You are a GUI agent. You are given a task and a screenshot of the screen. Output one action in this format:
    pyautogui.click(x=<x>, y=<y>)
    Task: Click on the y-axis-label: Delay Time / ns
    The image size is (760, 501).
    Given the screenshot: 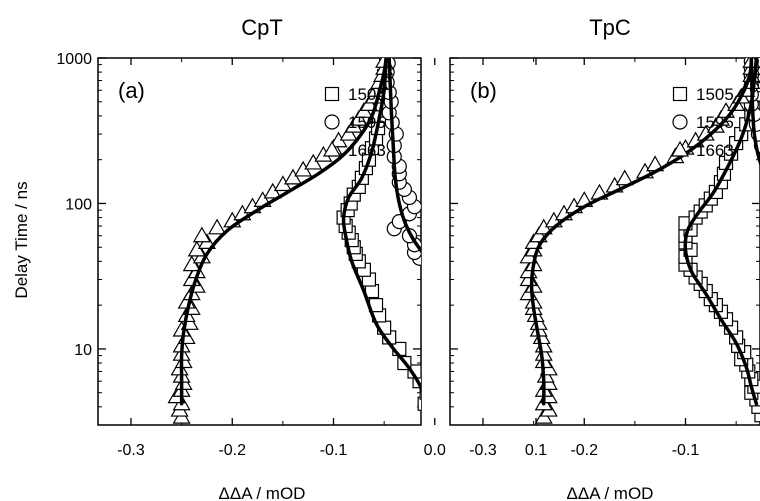 What is the action you would take?
    pyautogui.click(x=21, y=239)
    